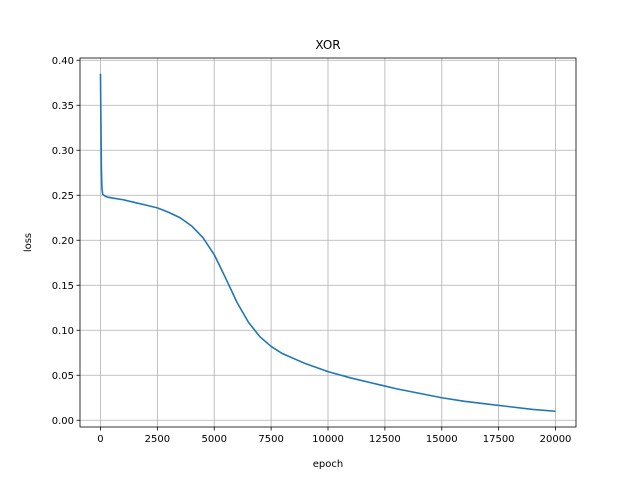 The width and height of the screenshot is (640, 480). What do you see at coordinates (63, 331) in the screenshot?
I see `y-tick-label: 0.10` at bounding box center [63, 331].